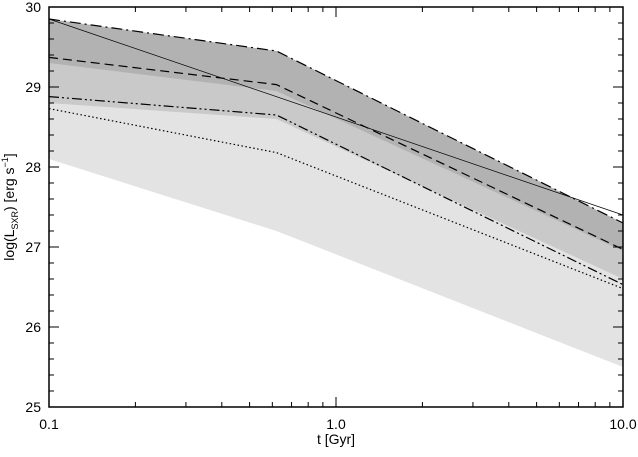 Image resolution: width=638 pixels, height=457 pixels. Describe the element at coordinates (33, 407) in the screenshot. I see `y-tick-label: 25` at that location.